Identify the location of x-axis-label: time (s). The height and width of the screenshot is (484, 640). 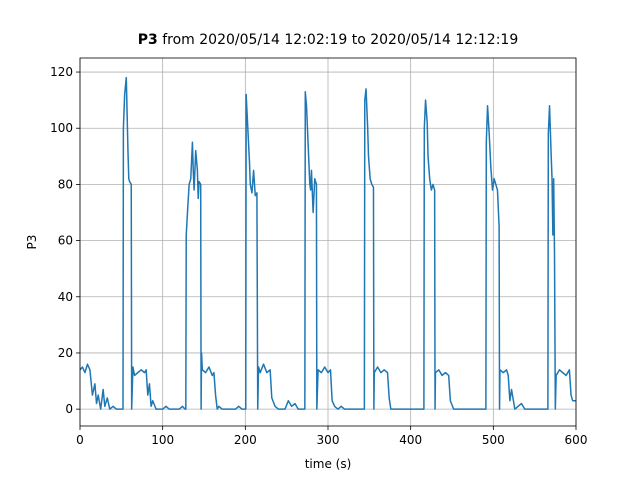
(328, 464).